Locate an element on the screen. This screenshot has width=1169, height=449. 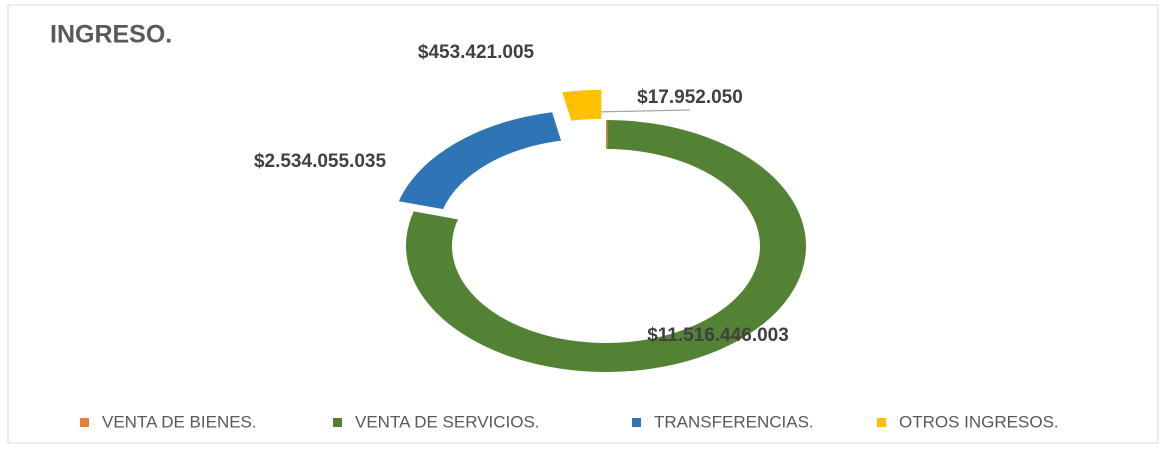
data-label: $17.952.050 is located at coordinates (690, 97).